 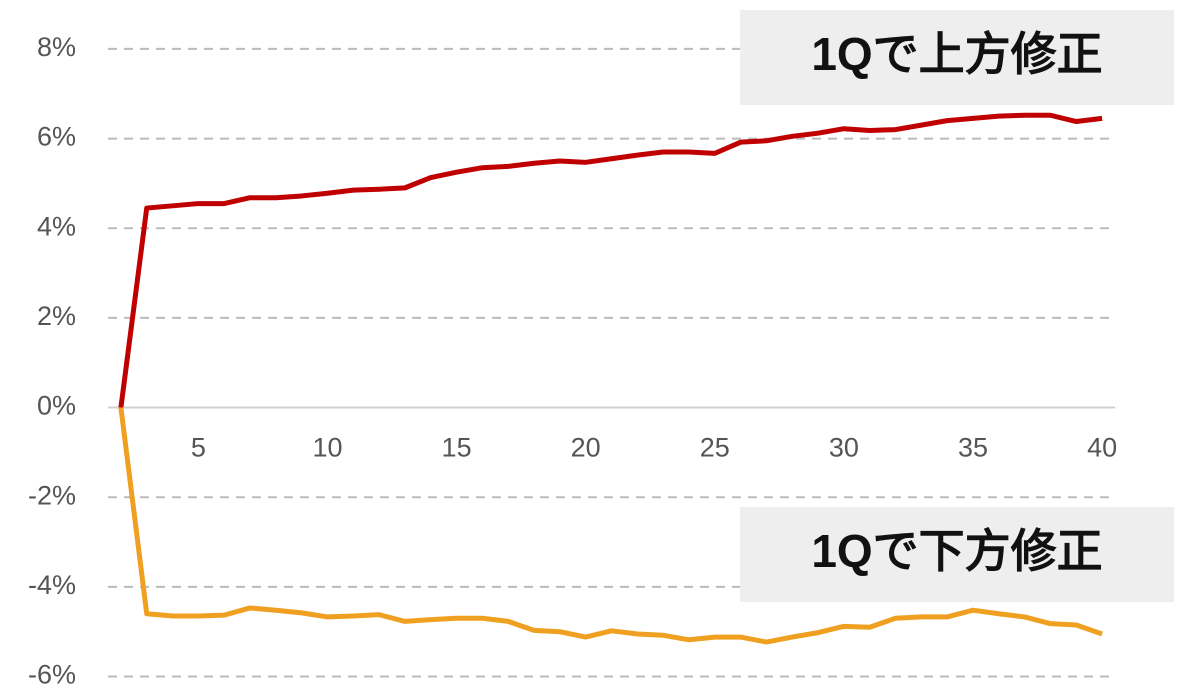 I want to click on y-tick-label: 6%, so click(x=56, y=137).